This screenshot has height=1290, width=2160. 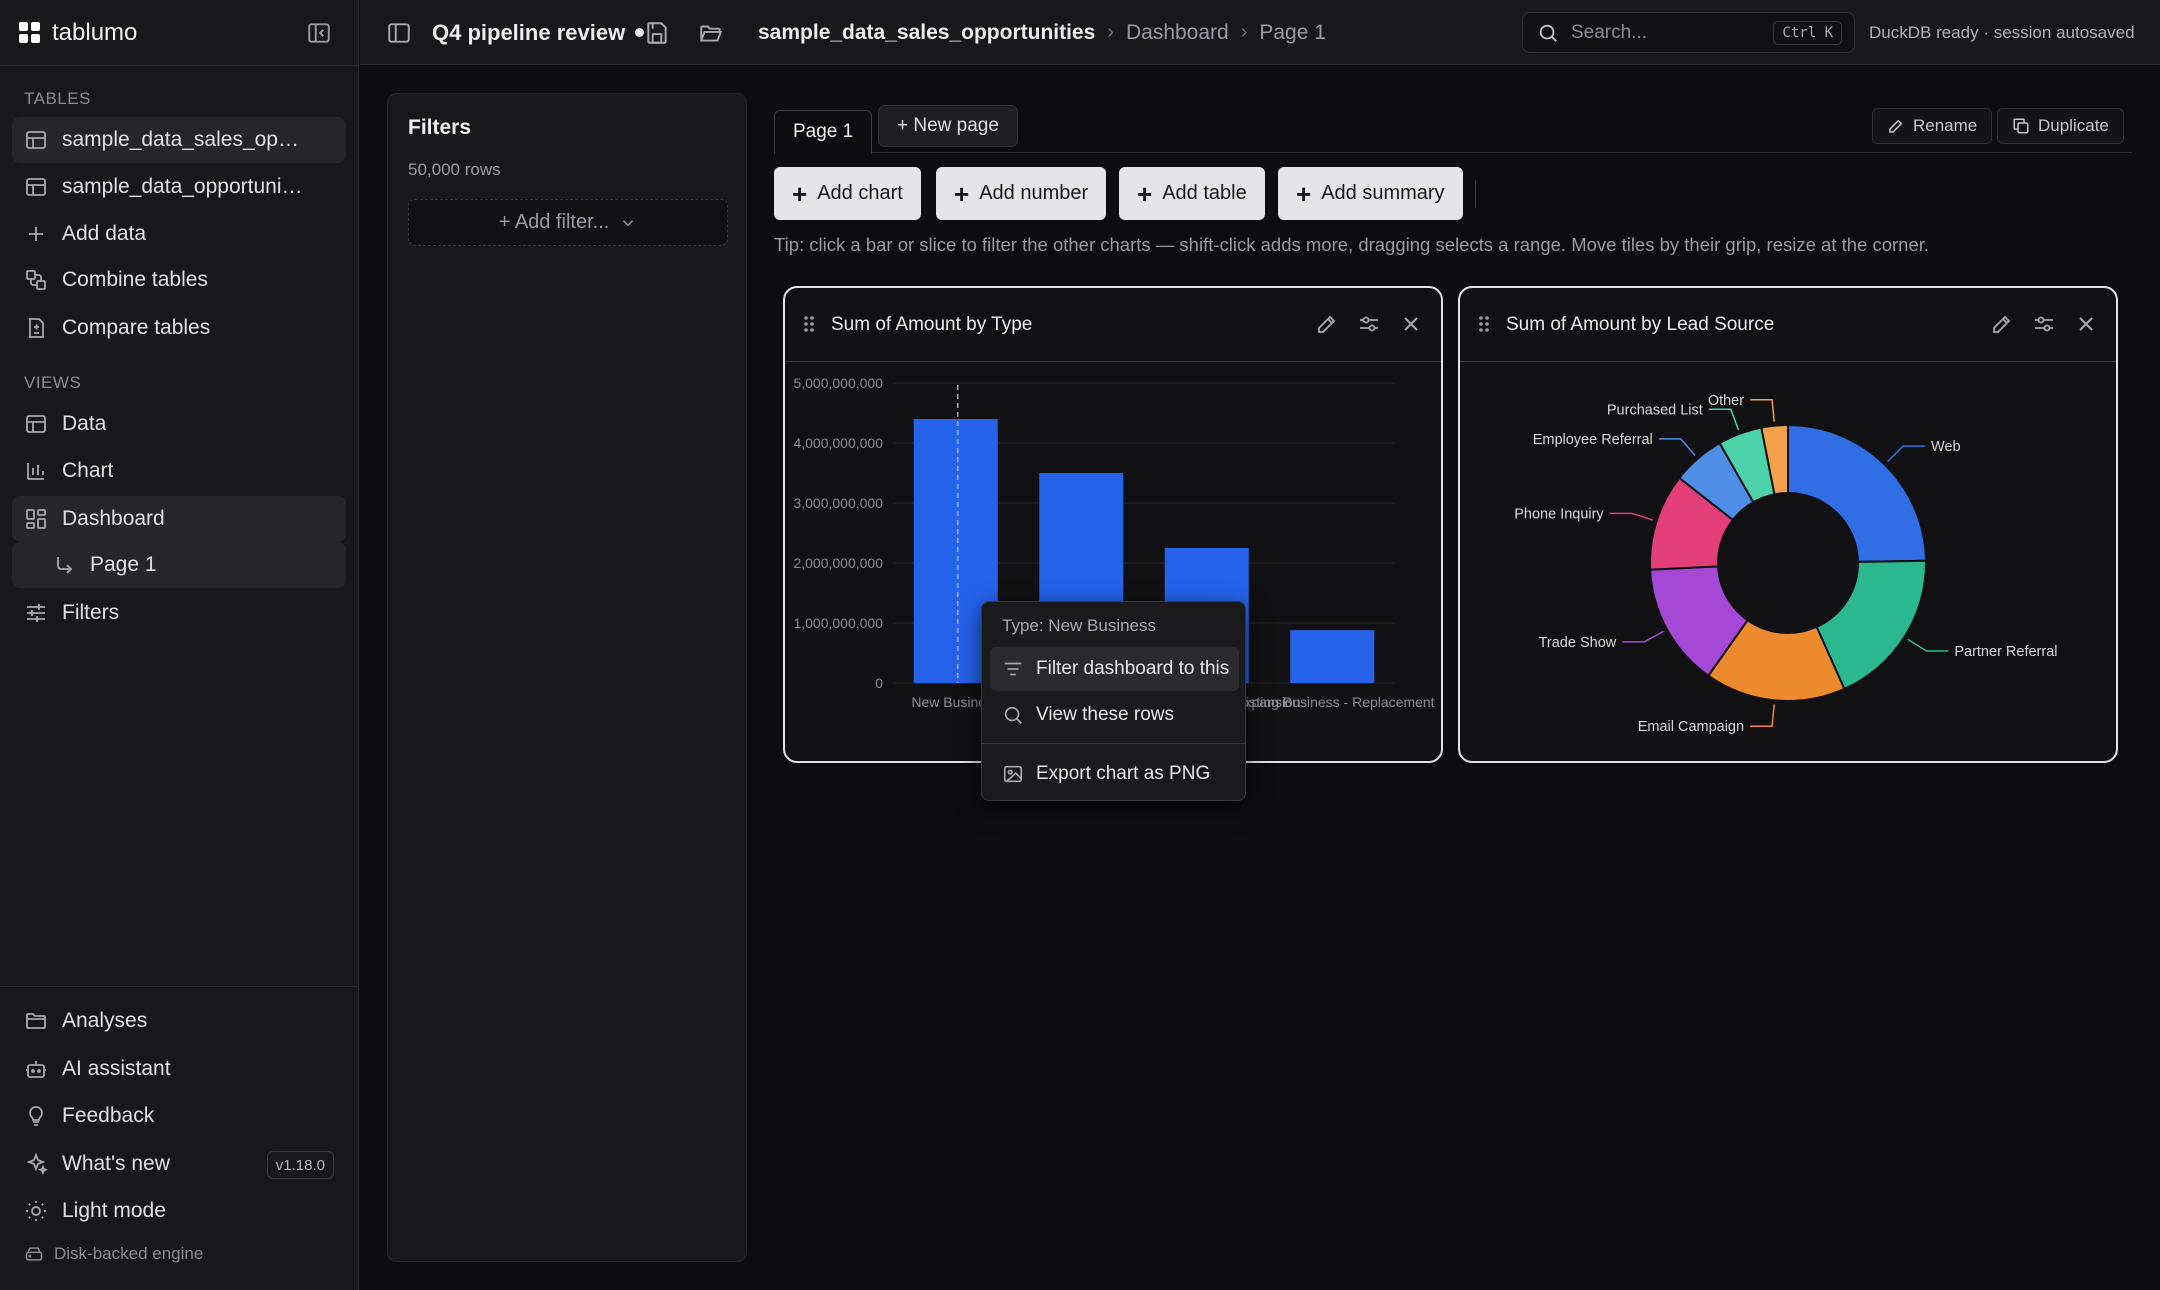 I want to click on sidebar-item-chart: Chart, so click(x=179, y=471).